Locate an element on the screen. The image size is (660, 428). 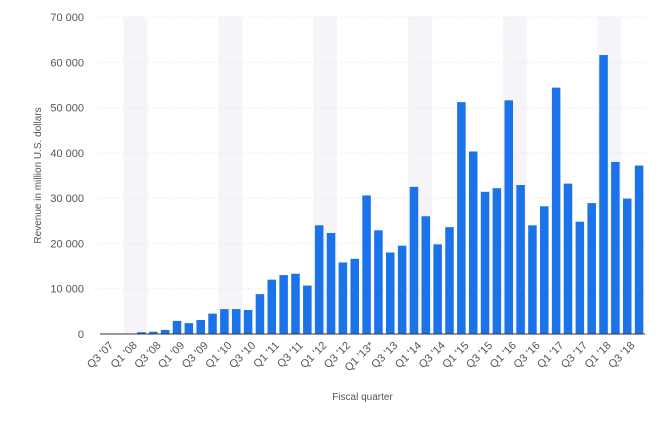
y-tick-label: 20 000 is located at coordinates (67, 244).